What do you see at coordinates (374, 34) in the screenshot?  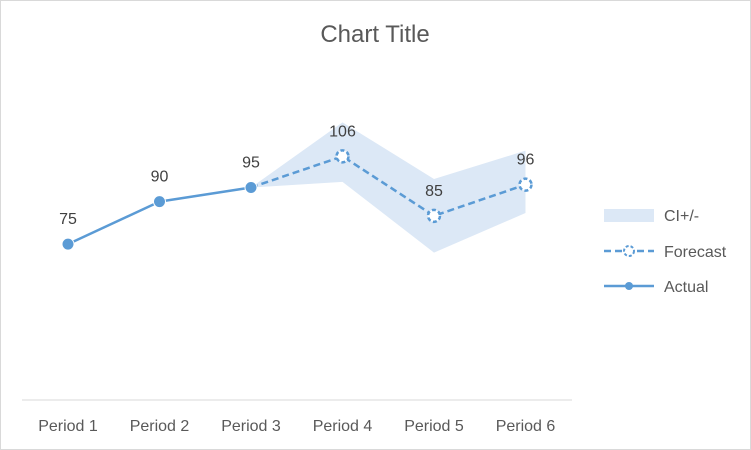 I see `chart-title: Chart Title` at bounding box center [374, 34].